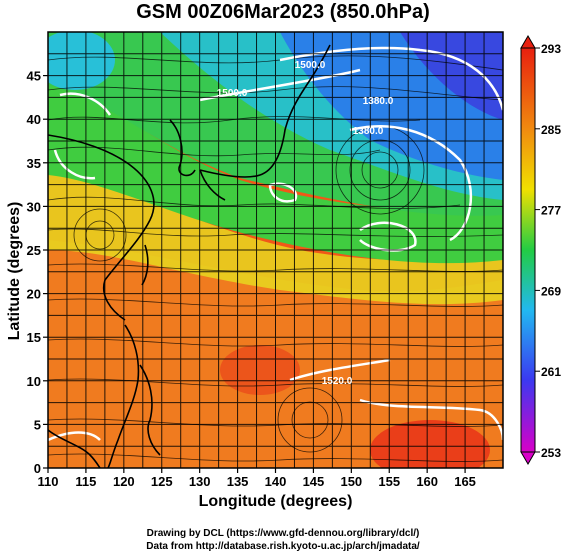  I want to click on y-axis-ticks: 0 5 10 15 20 25 30 35 40 45, so click(37, 272).